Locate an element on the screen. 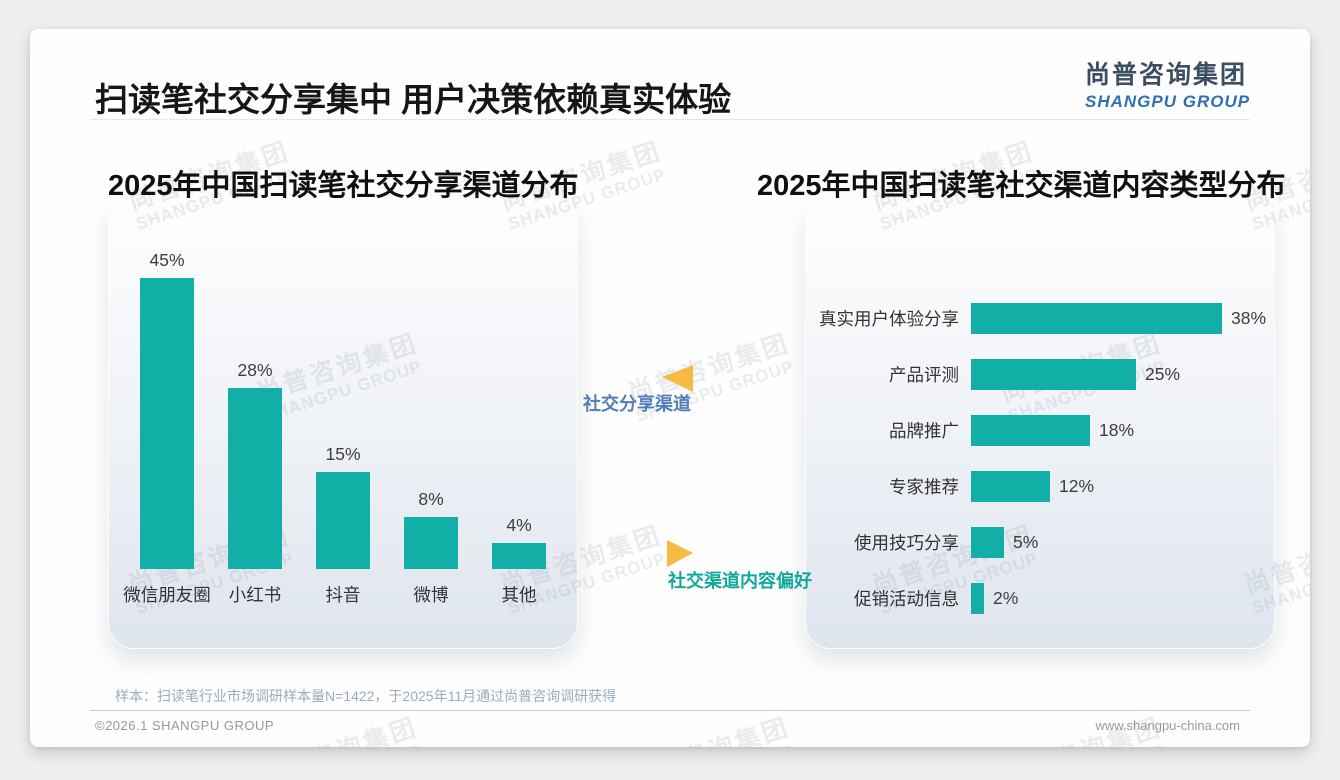 The image size is (1340, 780). hbar-row: 促销活动信息 2% is located at coordinates (1037, 598).